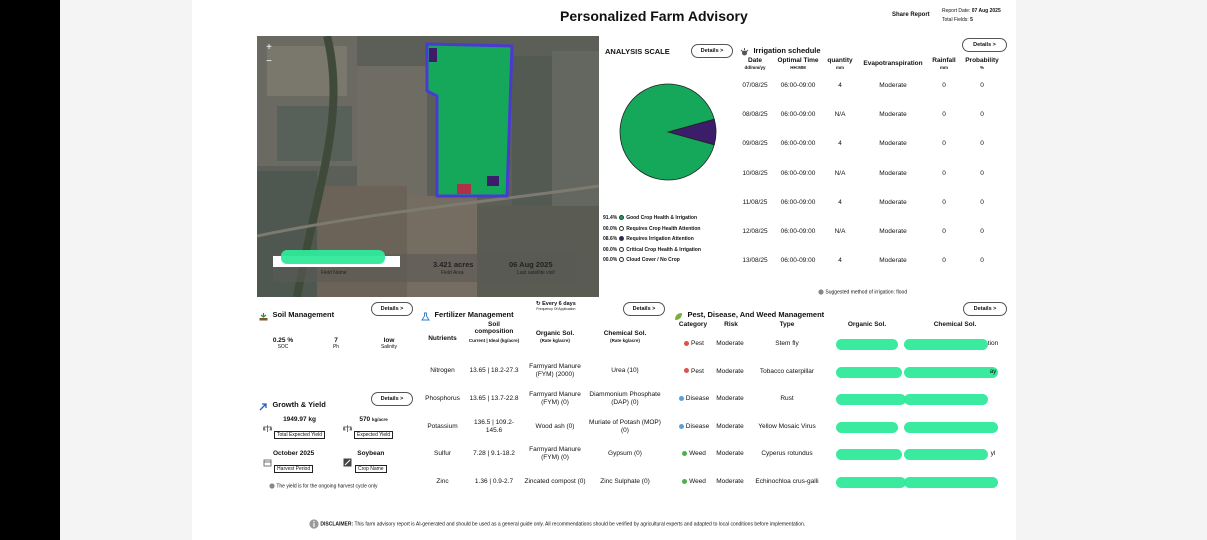 The width and height of the screenshot is (1207, 540). I want to click on pest-cell-type: Tobacco caterpillar, so click(787, 371).